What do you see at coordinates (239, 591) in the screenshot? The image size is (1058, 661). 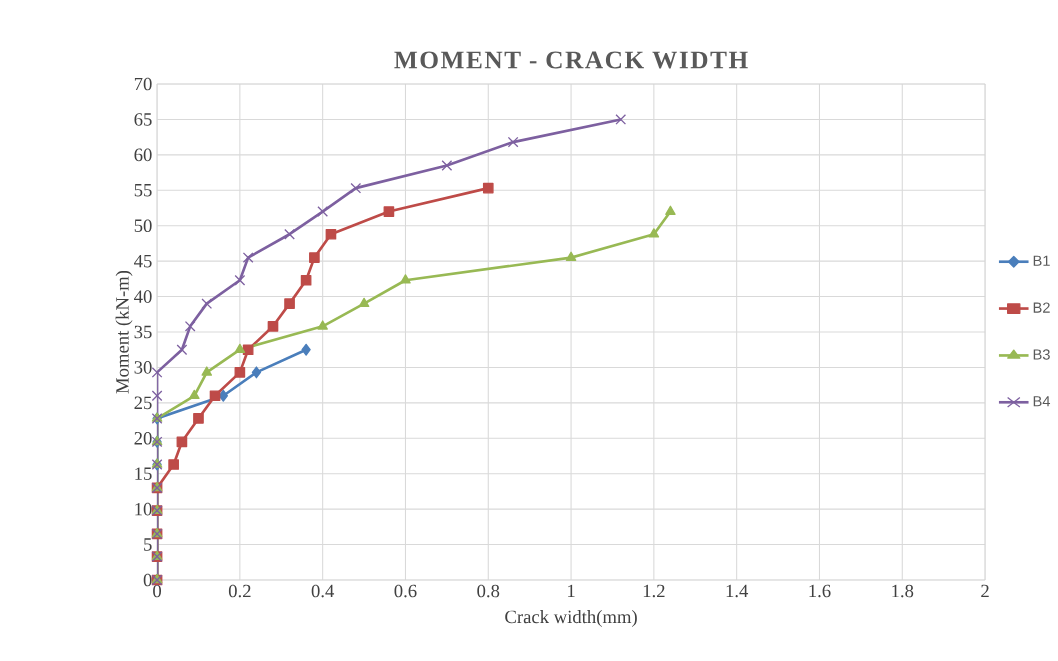 I see `x-tick-label: 0.2` at bounding box center [239, 591].